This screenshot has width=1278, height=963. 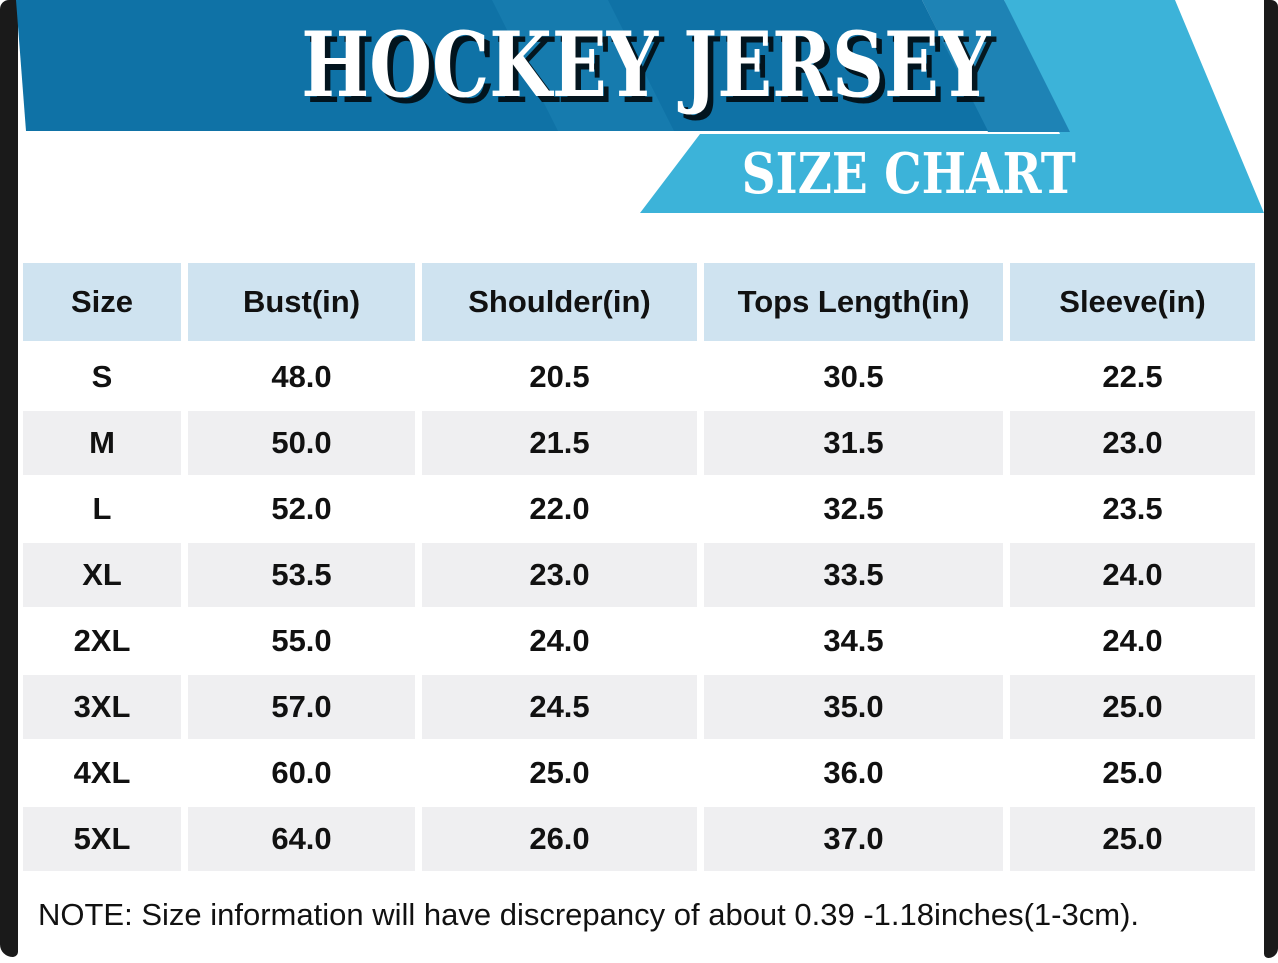 I want to click on measurement-cell: 52.0, so click(x=301, y=509).